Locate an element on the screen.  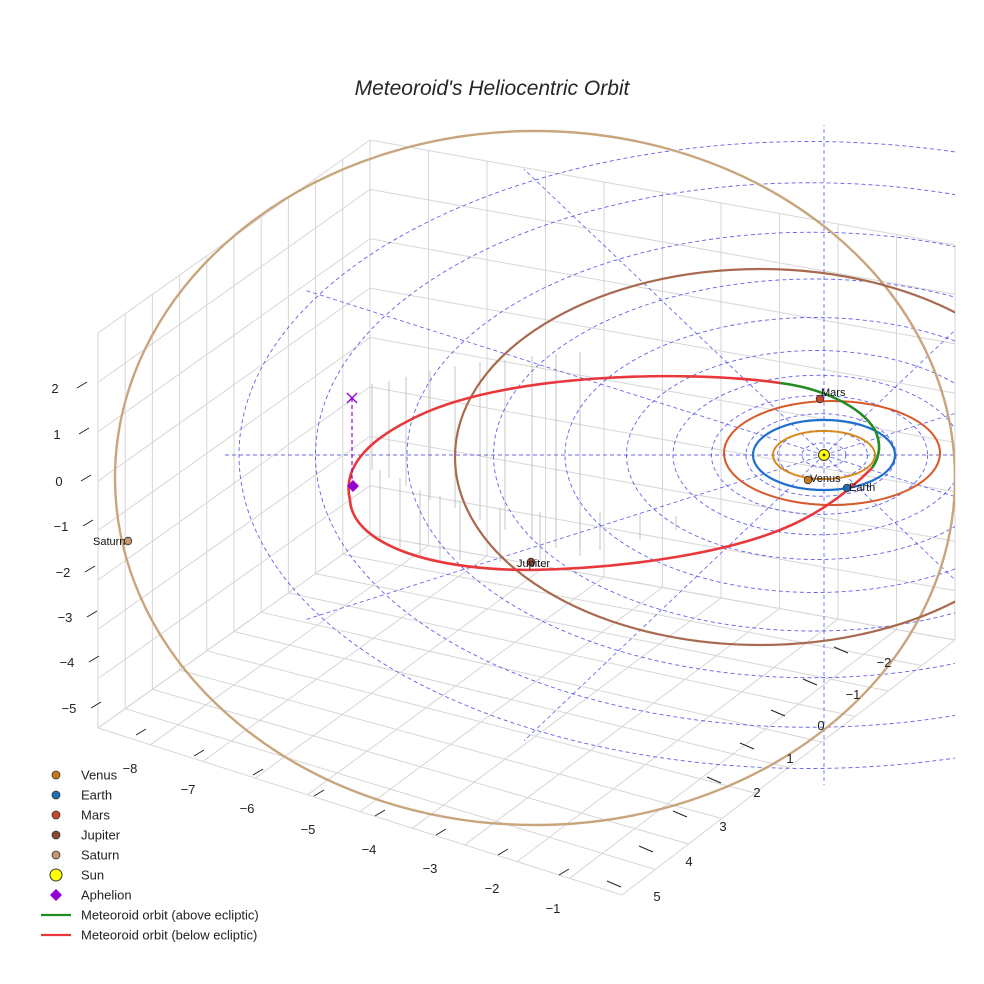
y-tick-label: 2 is located at coordinates (756, 792).